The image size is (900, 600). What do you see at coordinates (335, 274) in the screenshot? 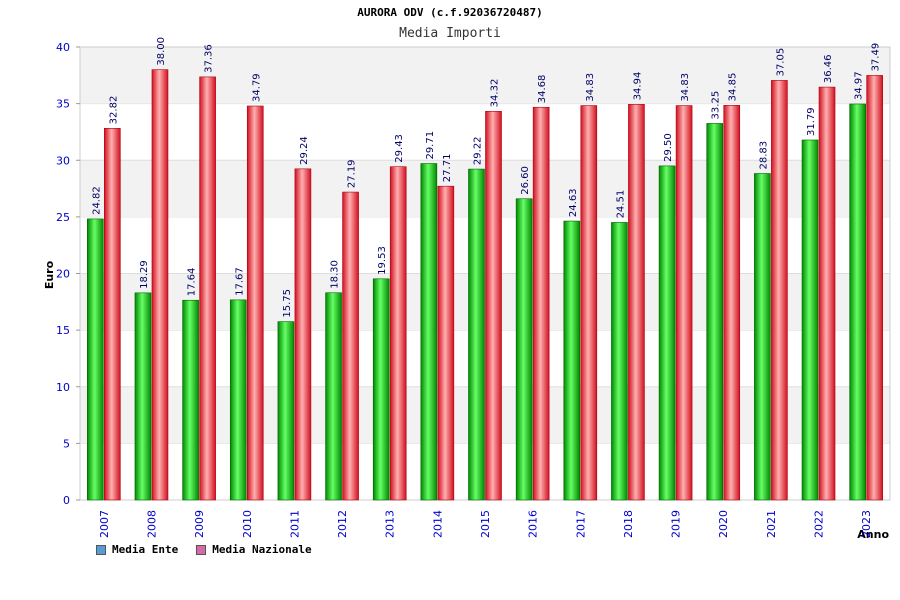
I see `data-label: 18.30` at bounding box center [335, 274].